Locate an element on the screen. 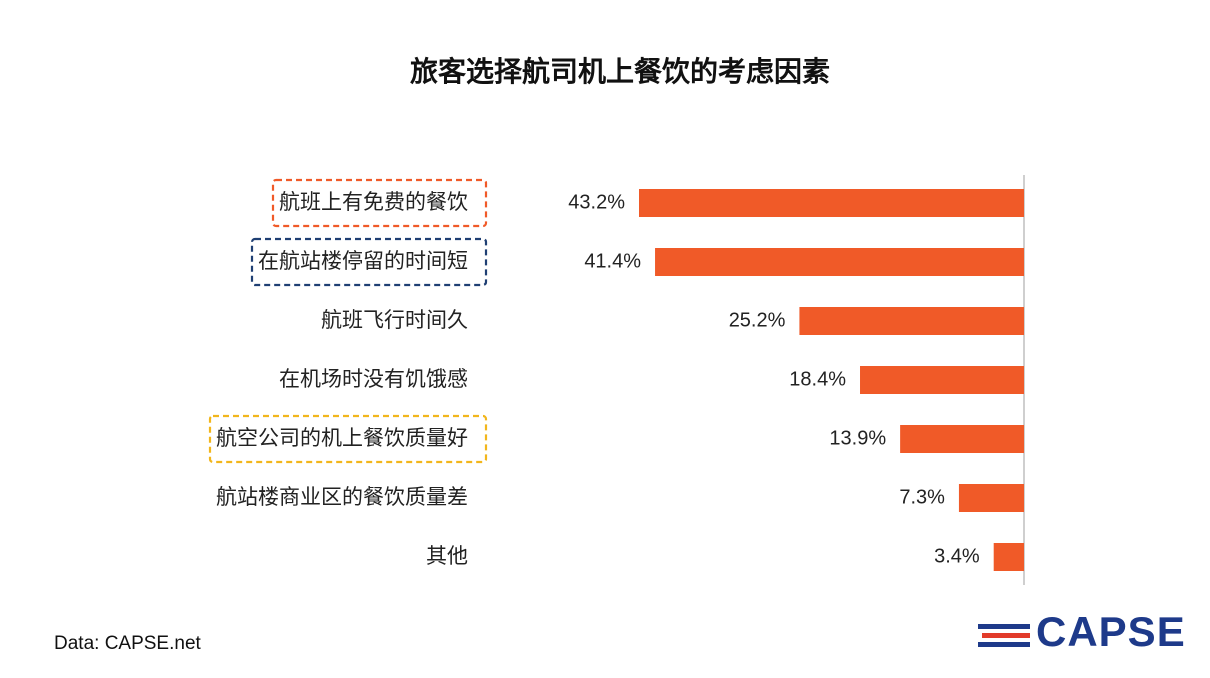 The height and width of the screenshot is (678, 1210). value-label: 7.3% is located at coordinates (922, 497).